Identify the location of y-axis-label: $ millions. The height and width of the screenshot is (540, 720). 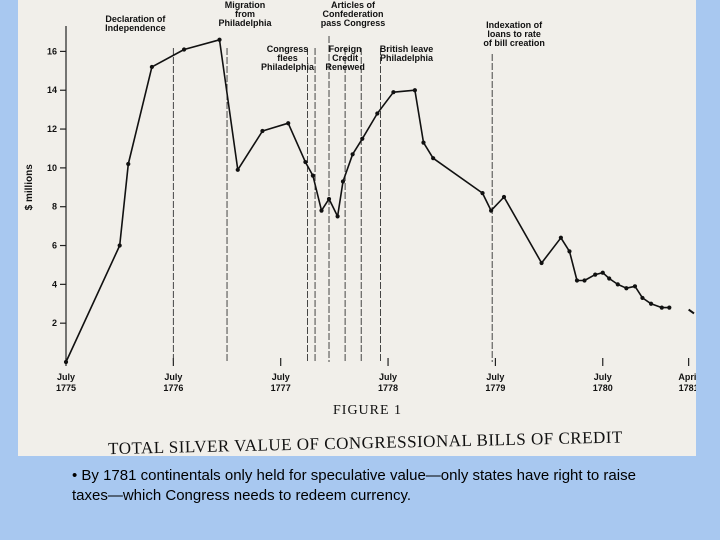
(29, 187).